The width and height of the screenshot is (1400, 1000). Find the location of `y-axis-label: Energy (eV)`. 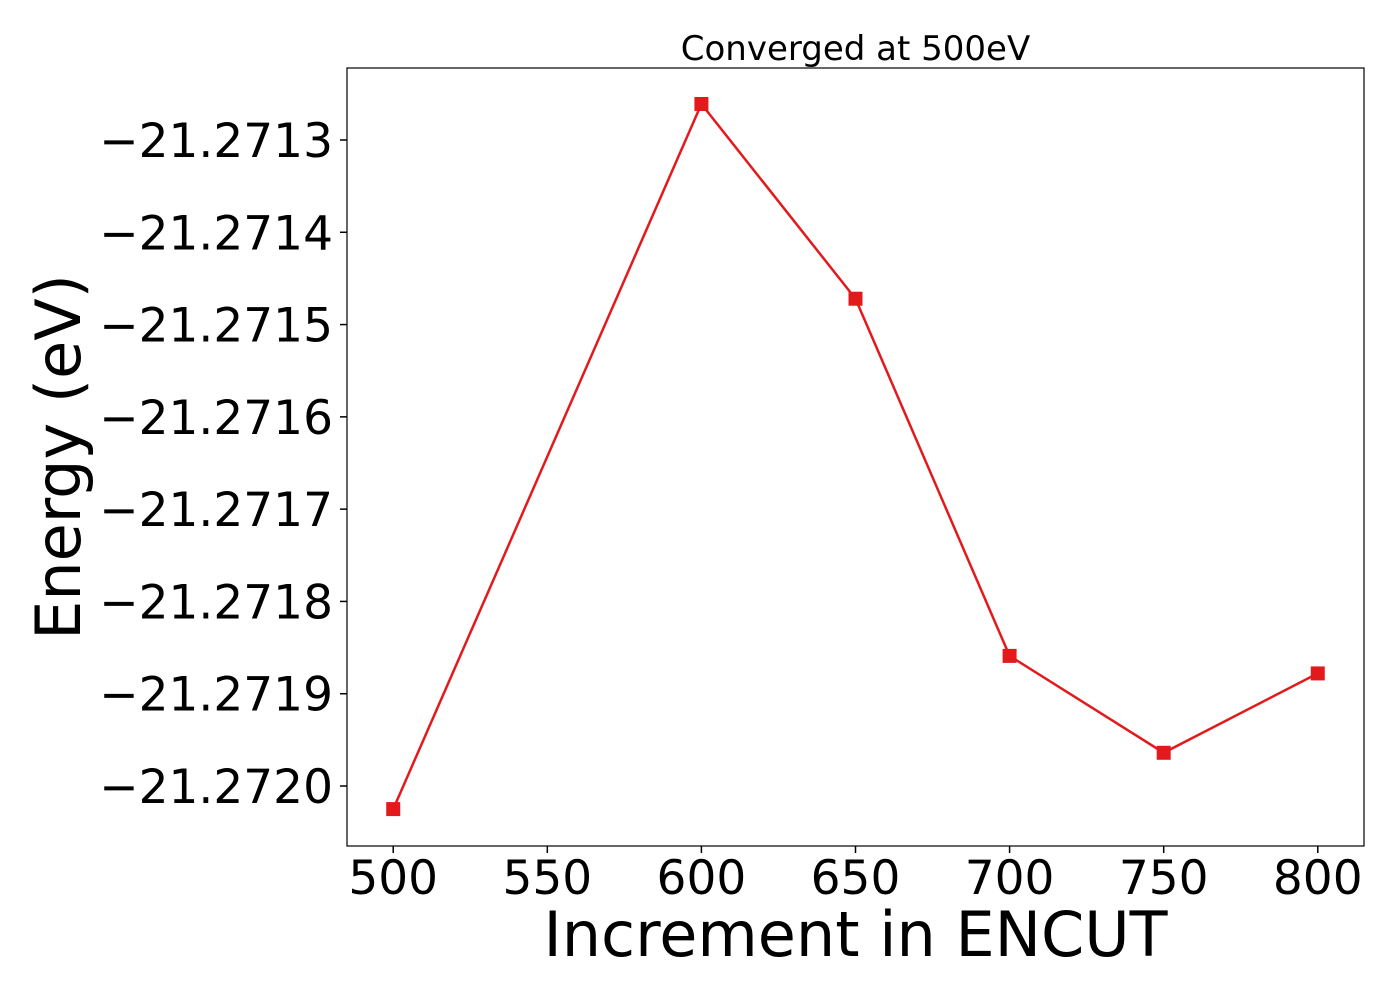

y-axis-label: Energy (eV) is located at coordinates (58, 457).